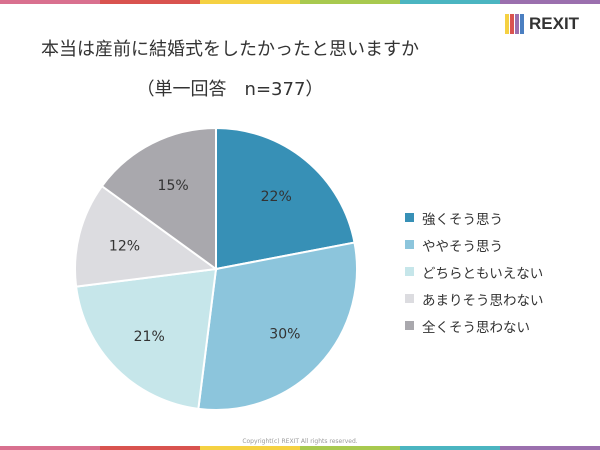  Describe the element at coordinates (230, 49) in the screenshot. I see `chart-title: 本当は産前に結婚式をしたかったと思いますか` at that location.